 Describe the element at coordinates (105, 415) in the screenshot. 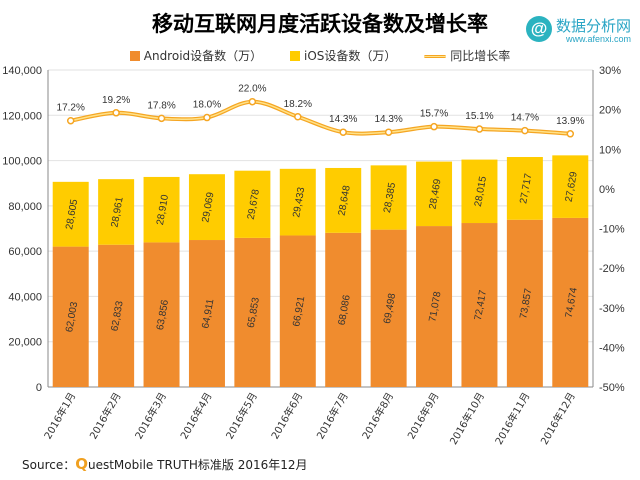

I see `x-tick-label: 2016年2月` at that location.